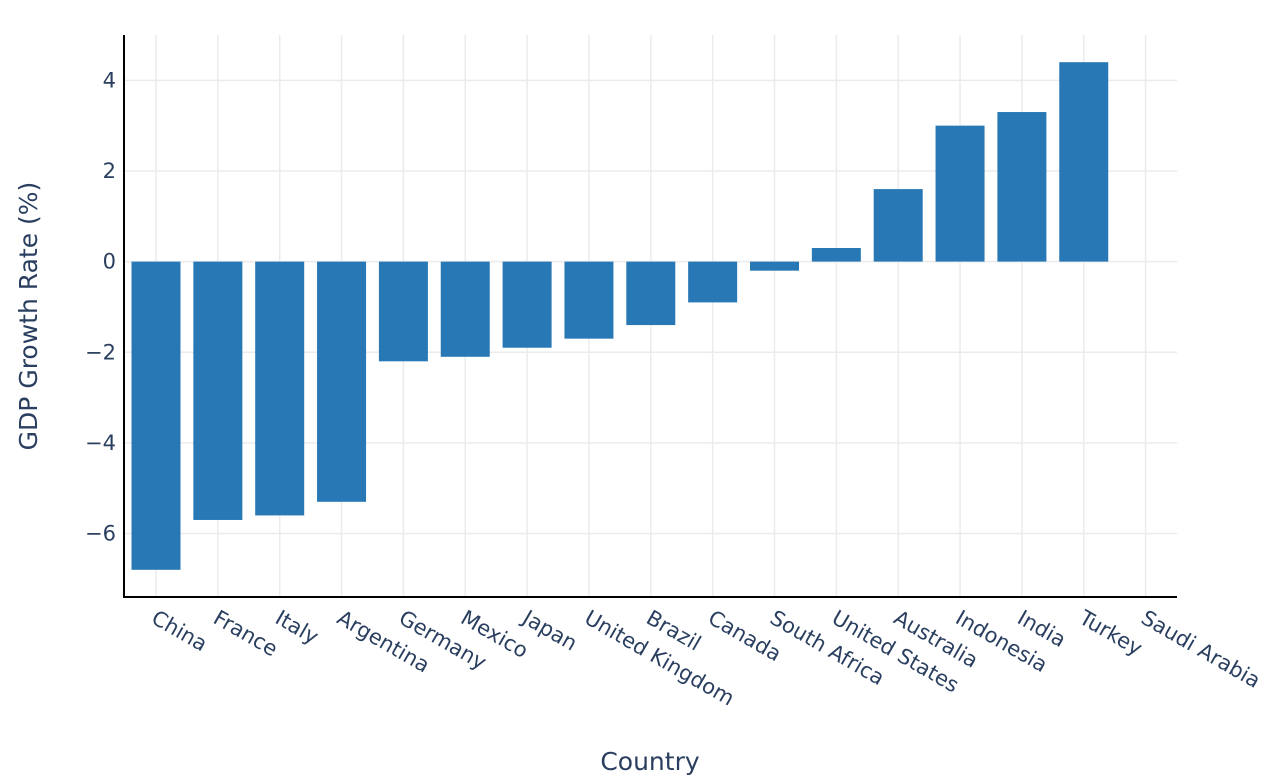  I want to click on x-tick-label: Saudi Arabia, so click(1200, 649).